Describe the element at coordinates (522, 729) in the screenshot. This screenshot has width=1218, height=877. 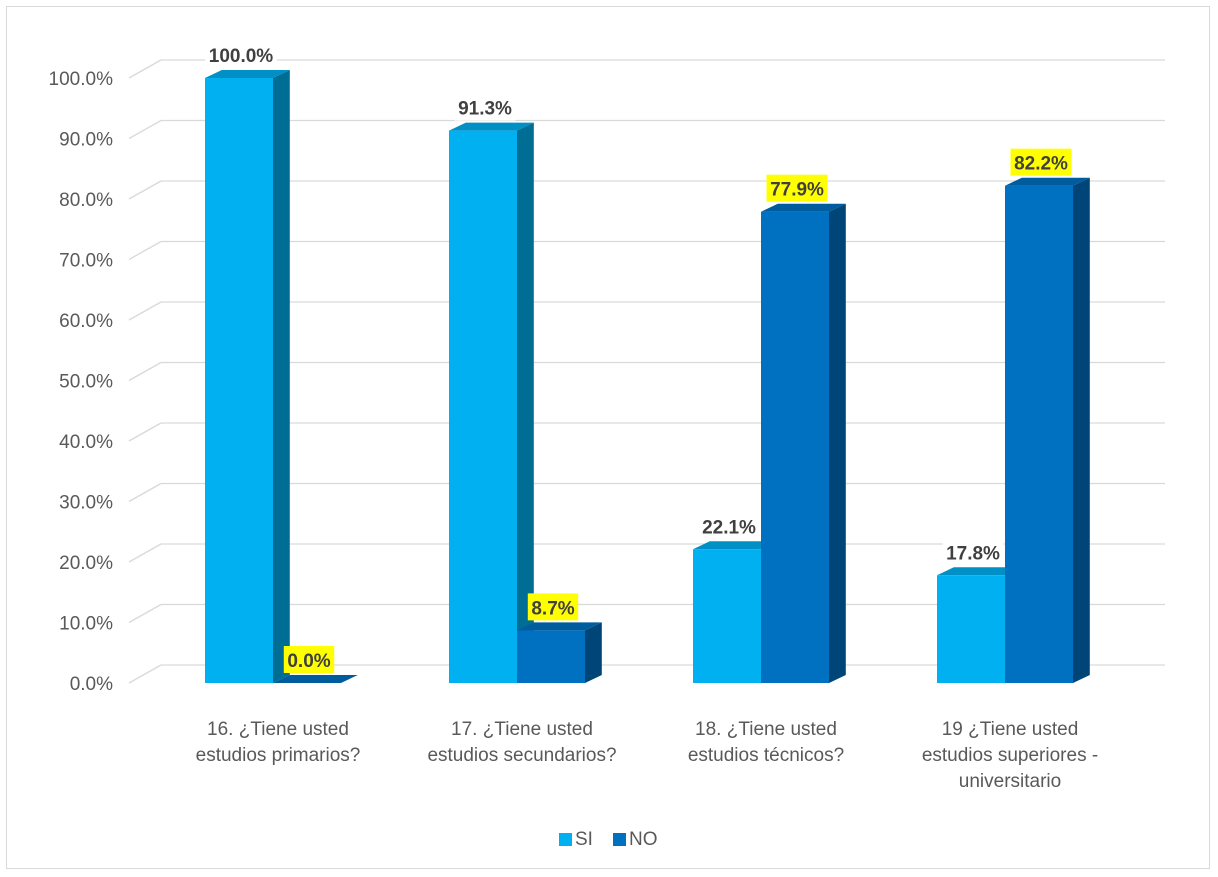
I see `x-category-label-line: 17. ¿Tiene usted` at that location.